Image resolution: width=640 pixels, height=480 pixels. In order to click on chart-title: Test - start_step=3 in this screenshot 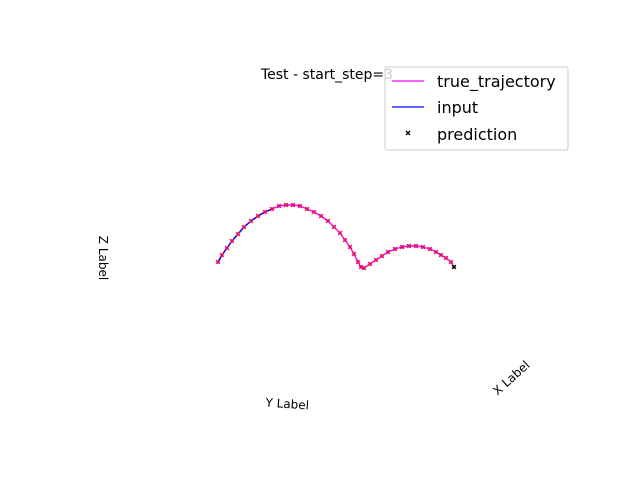, I will do `click(326, 75)`.